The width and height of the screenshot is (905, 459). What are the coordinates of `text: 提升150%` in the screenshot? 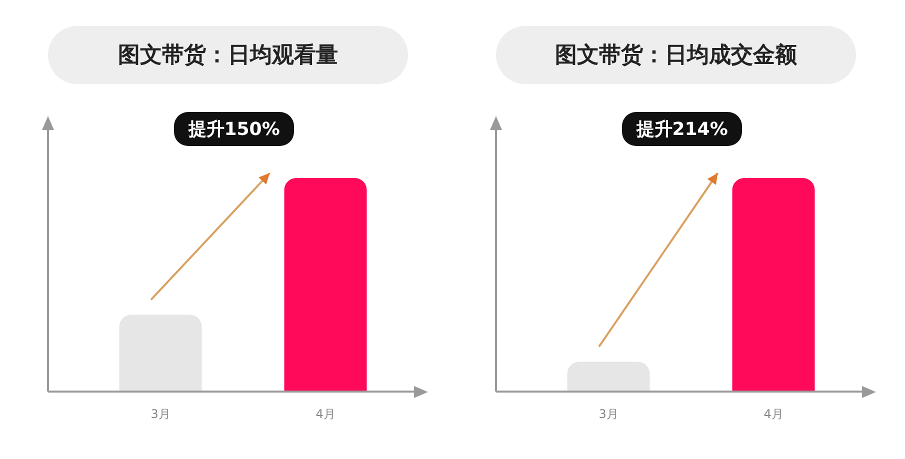 It's located at (234, 129).